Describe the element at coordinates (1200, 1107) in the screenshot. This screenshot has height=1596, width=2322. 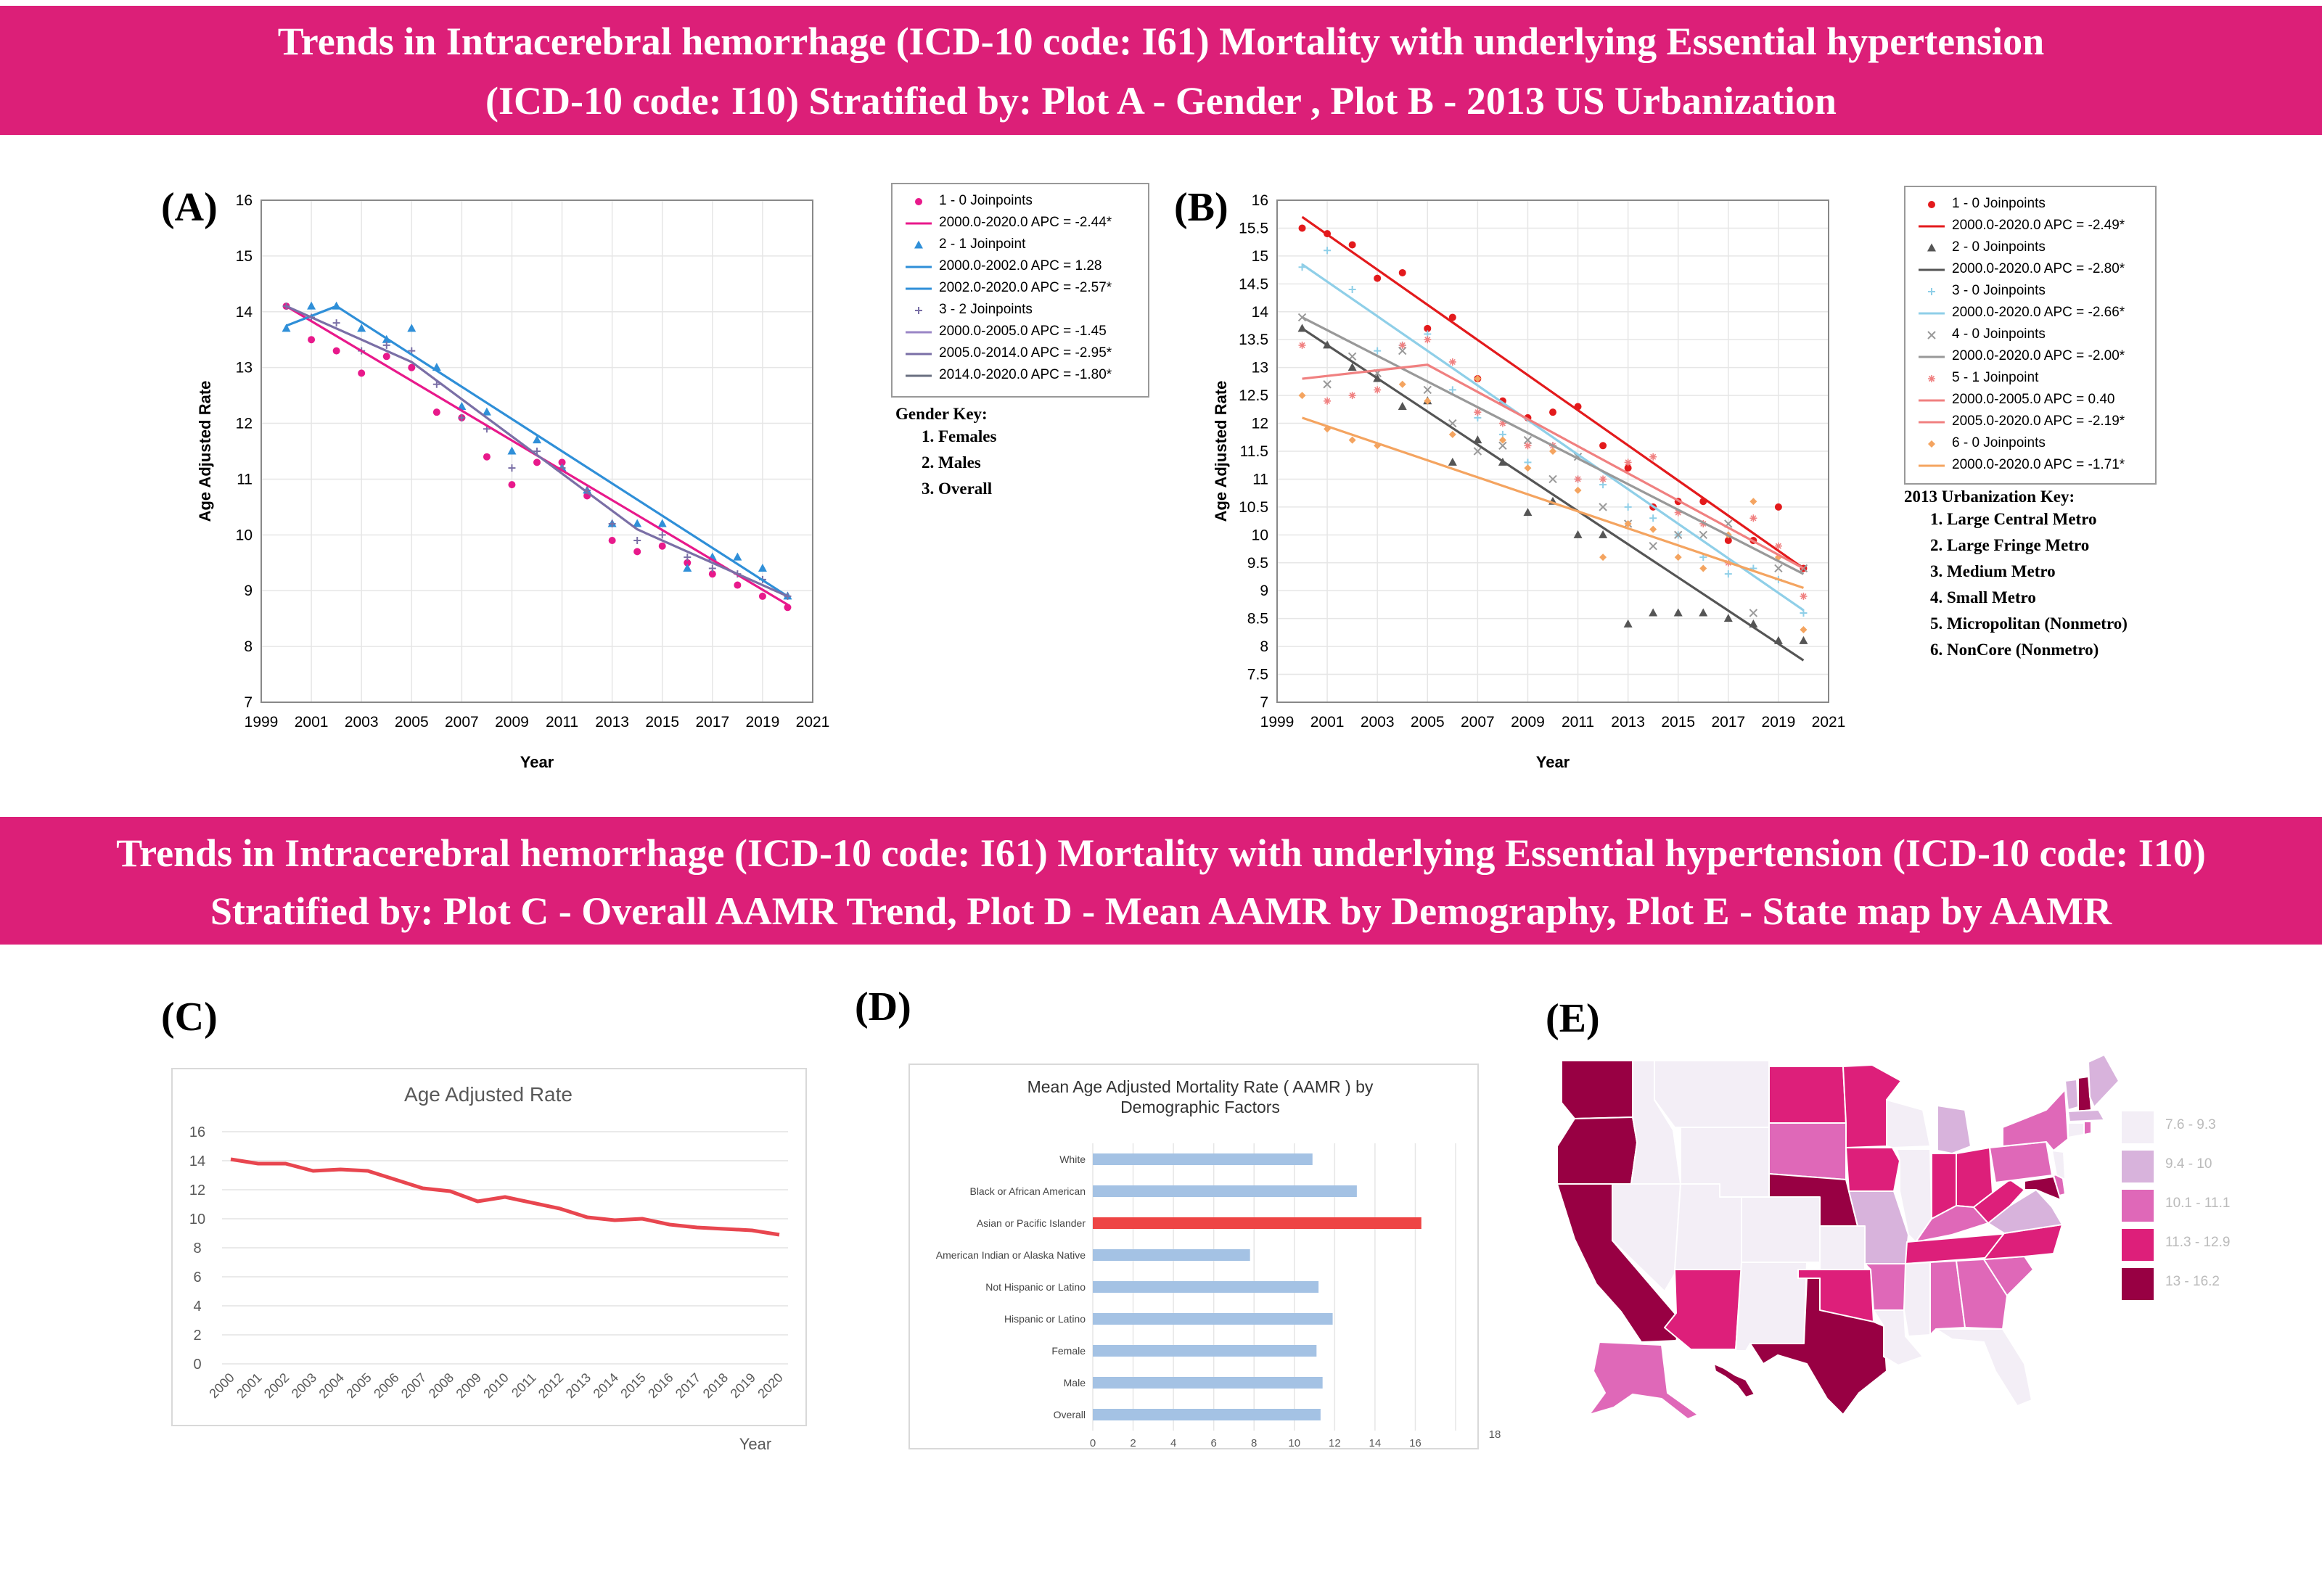
I see `chart-title: Demographic Factors` at that location.